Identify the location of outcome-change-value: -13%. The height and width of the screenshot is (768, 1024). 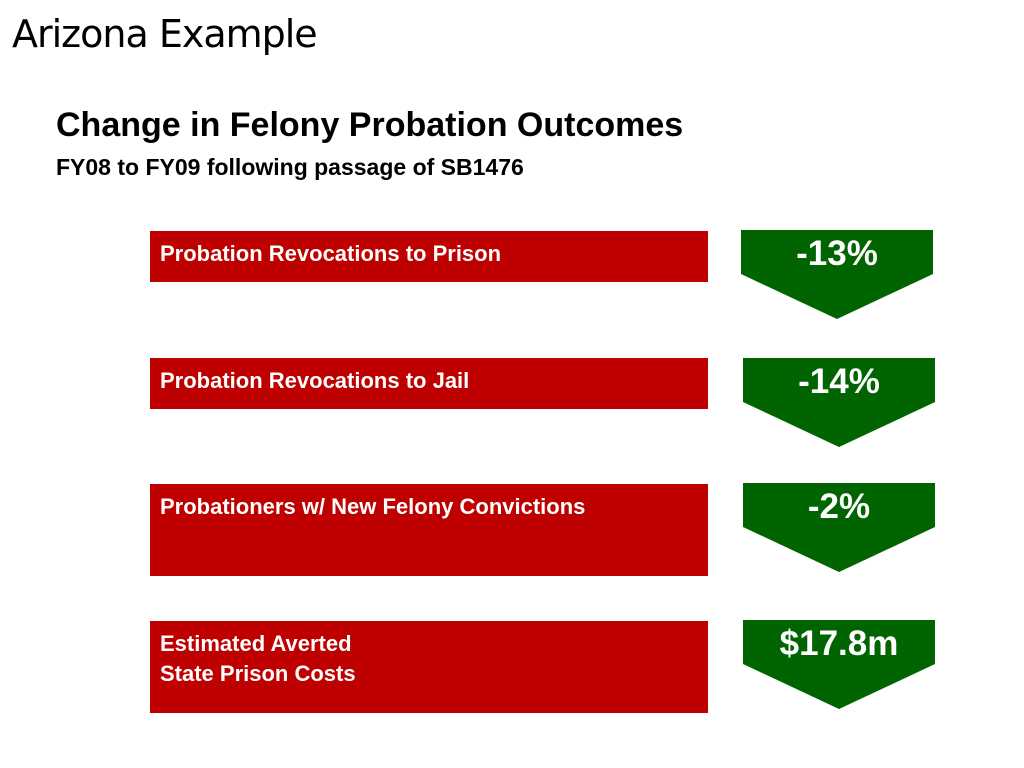
(837, 253).